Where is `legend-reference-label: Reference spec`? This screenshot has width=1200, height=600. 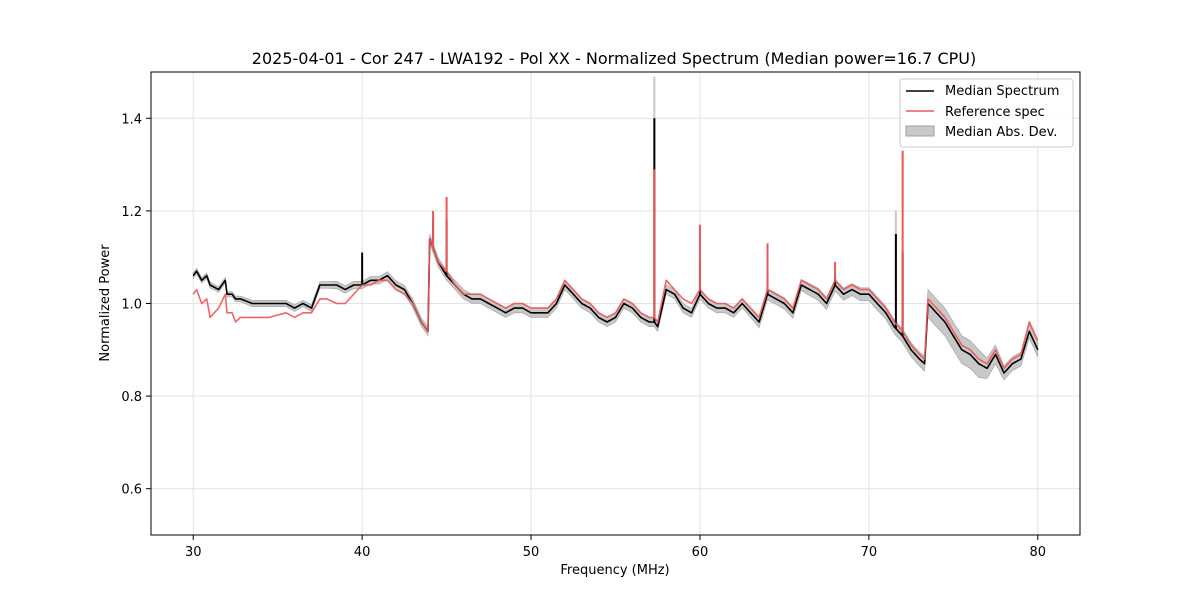
legend-reference-label: Reference spec is located at coordinates (995, 112).